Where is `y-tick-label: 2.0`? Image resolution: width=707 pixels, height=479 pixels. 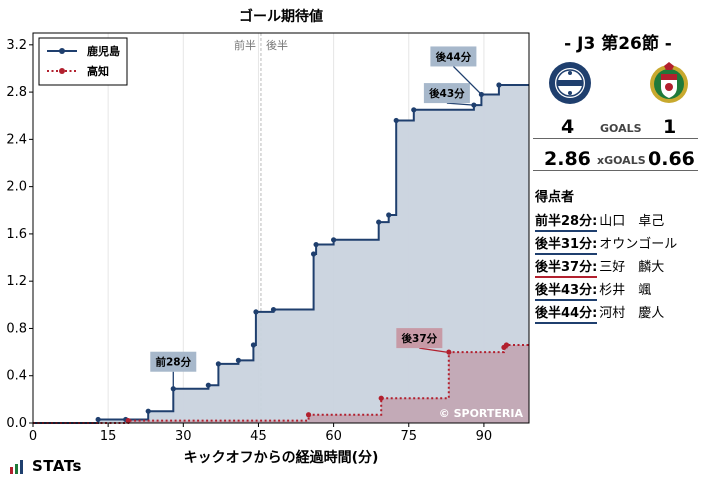
y-tick-label: 2.0 is located at coordinates (16, 187).